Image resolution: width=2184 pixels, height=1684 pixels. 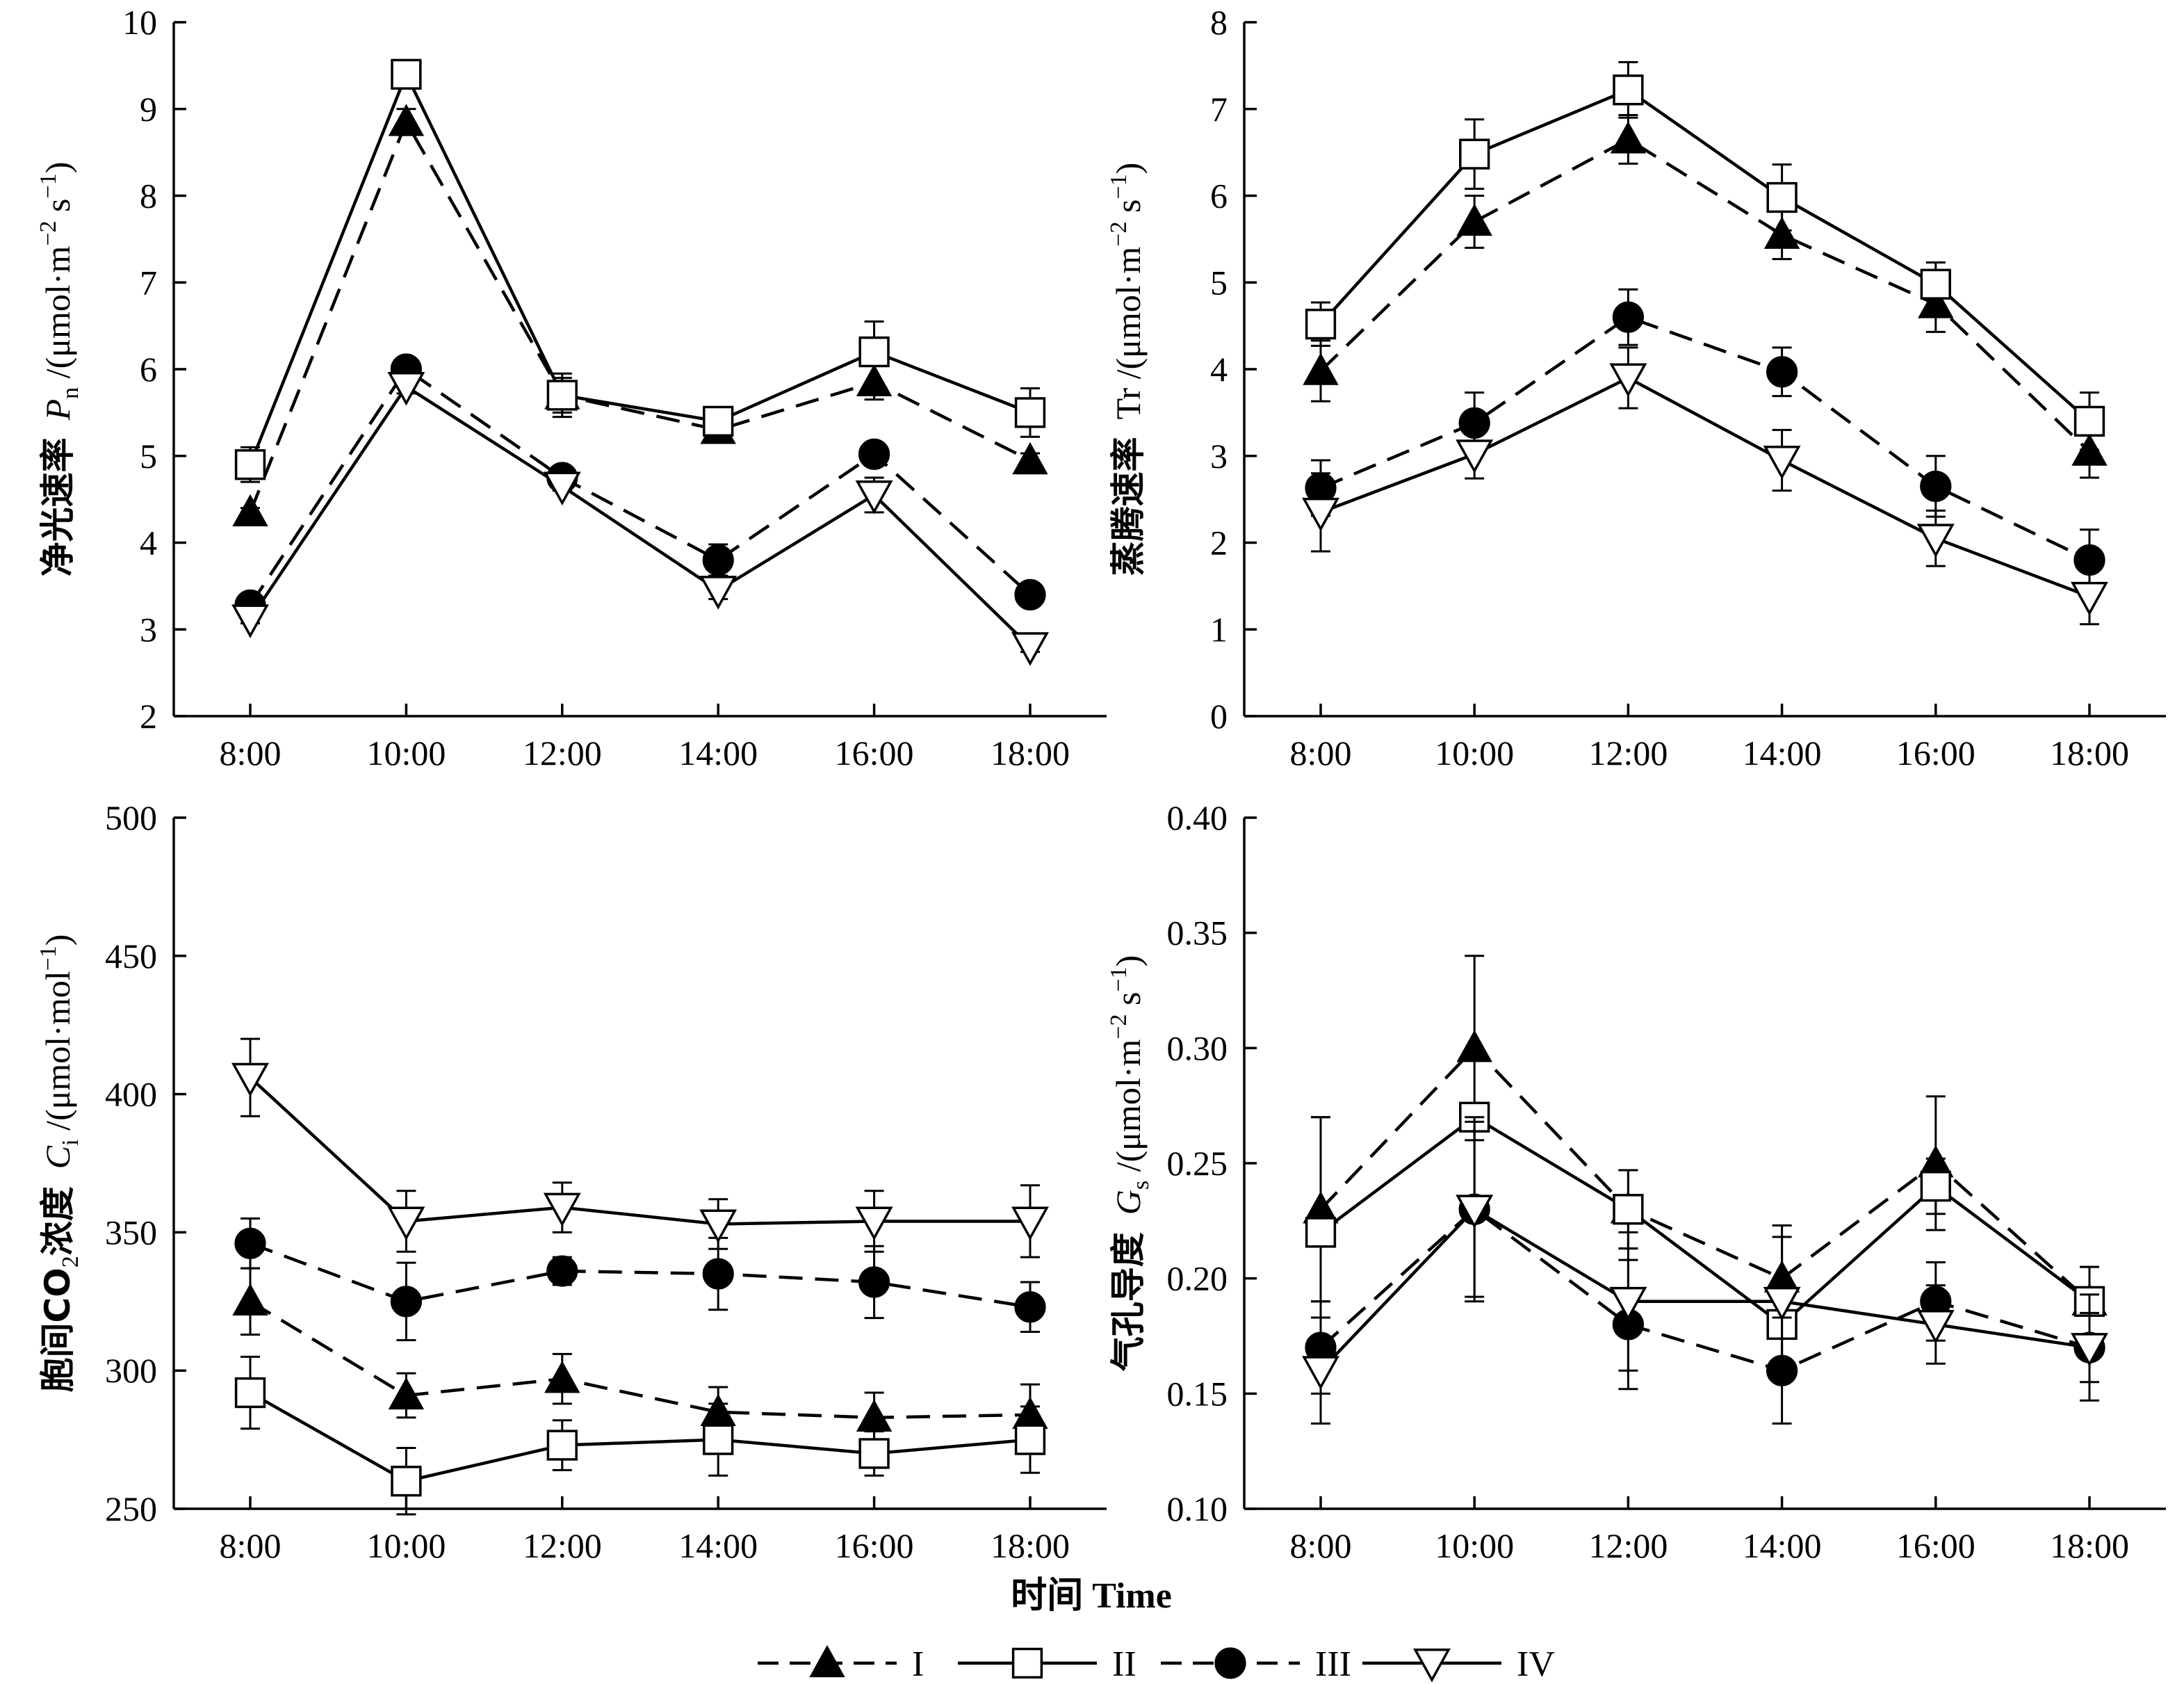 What do you see at coordinates (131, 956) in the screenshot?
I see `y-tick-label: 450` at bounding box center [131, 956].